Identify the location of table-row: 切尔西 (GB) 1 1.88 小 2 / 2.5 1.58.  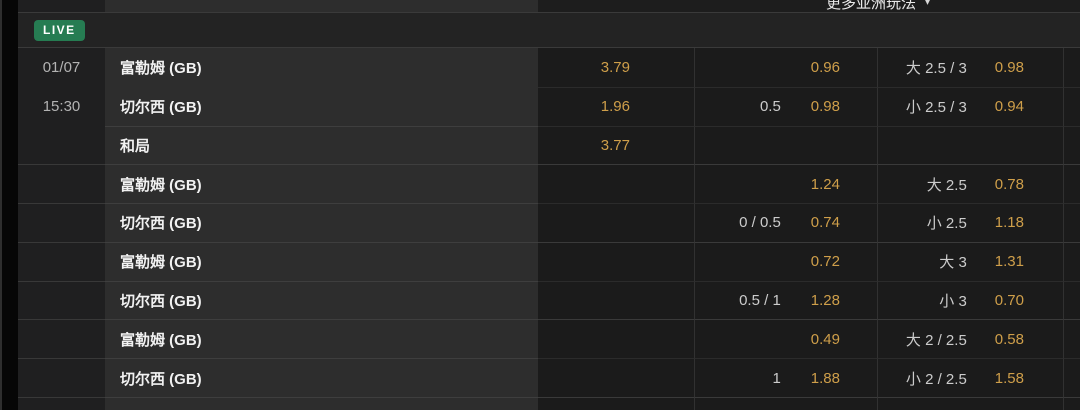
(549, 377).